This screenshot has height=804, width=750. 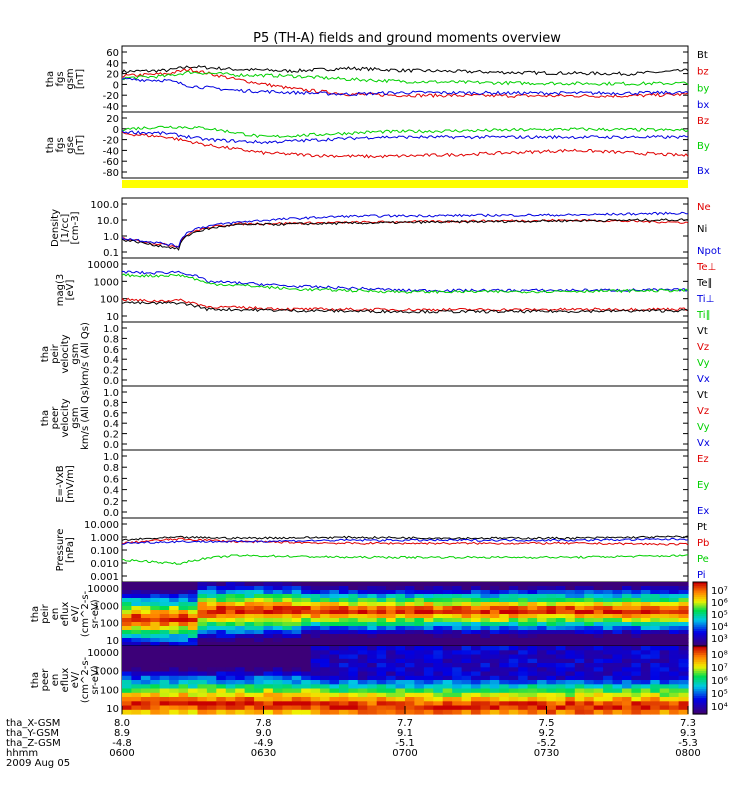 What do you see at coordinates (263, 753) in the screenshot?
I see `xaxis-row-value: 0630` at bounding box center [263, 753].